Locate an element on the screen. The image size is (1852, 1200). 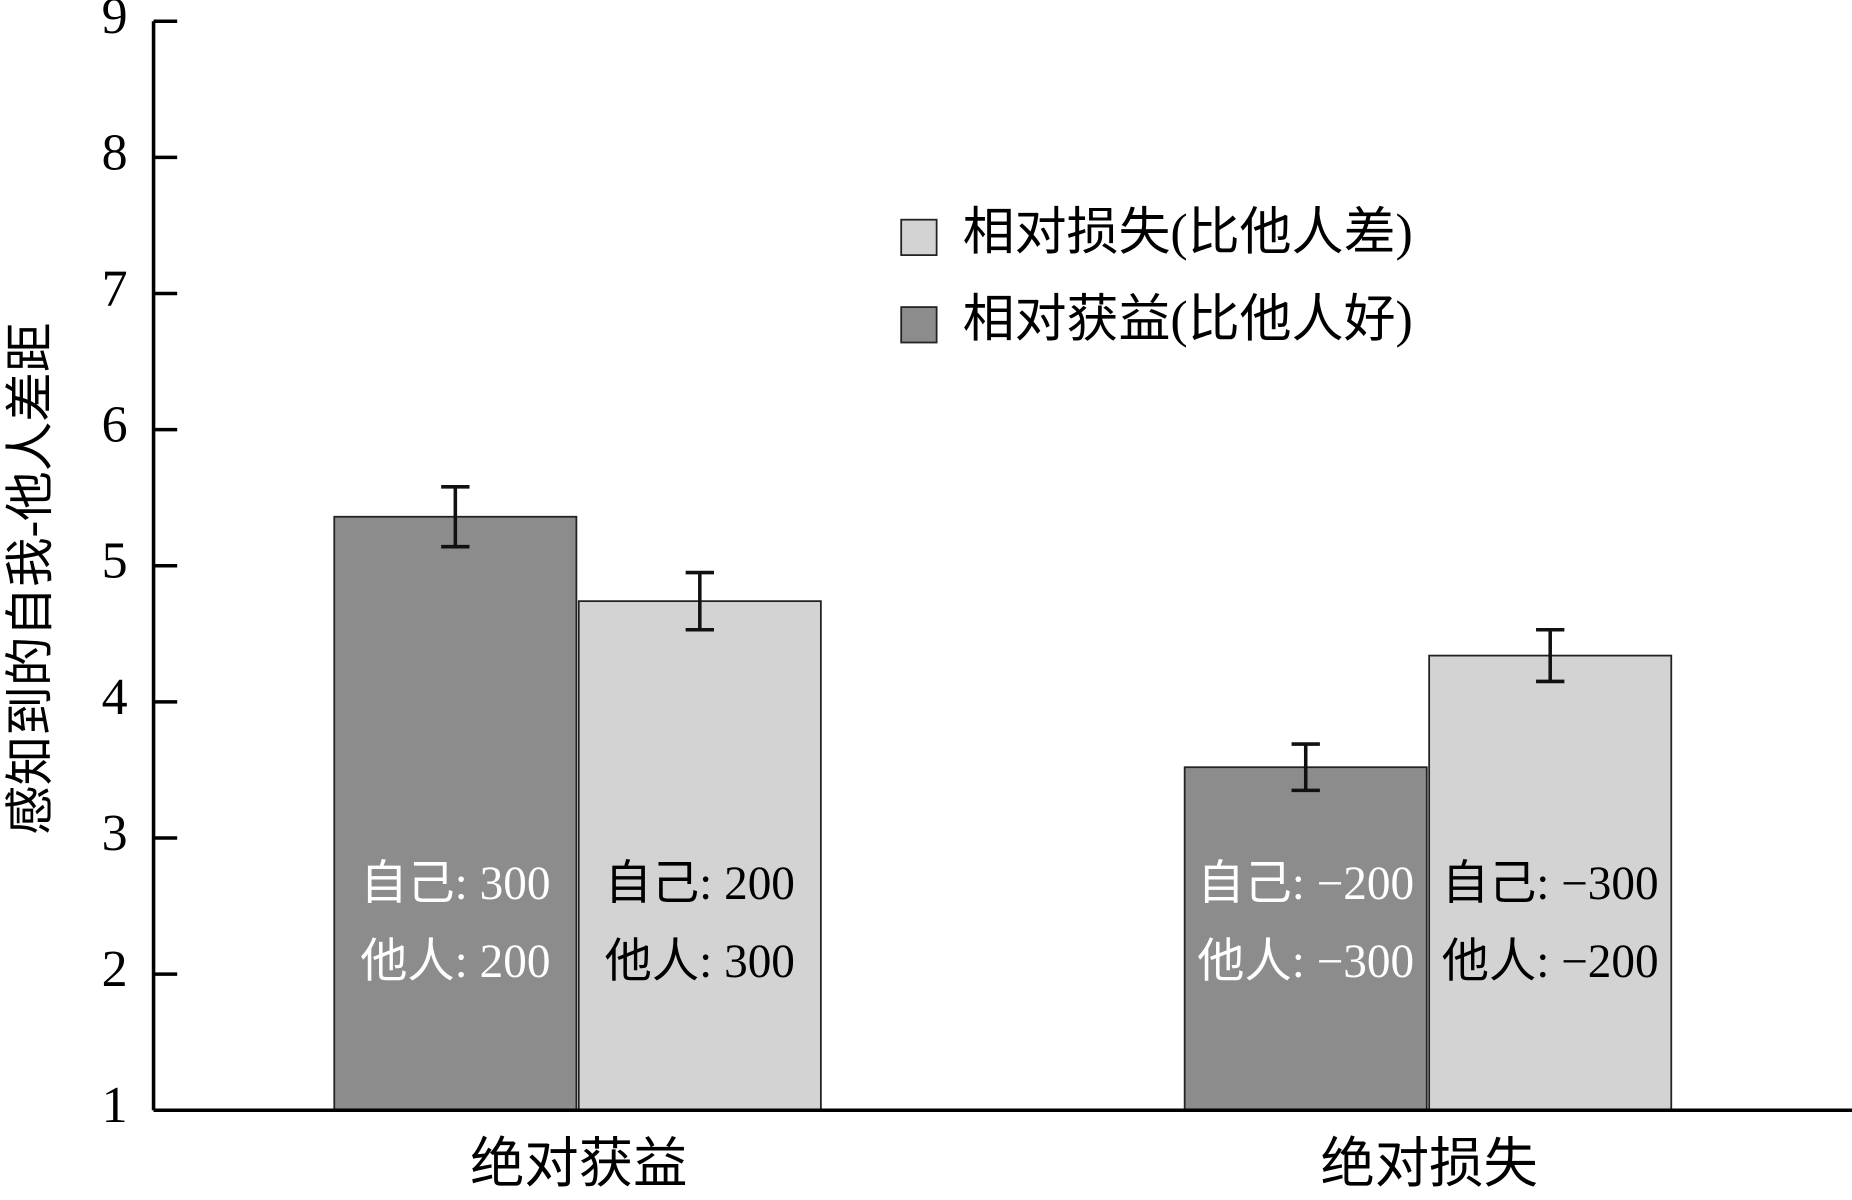
y-tick-label: 5 is located at coordinates (115, 561).